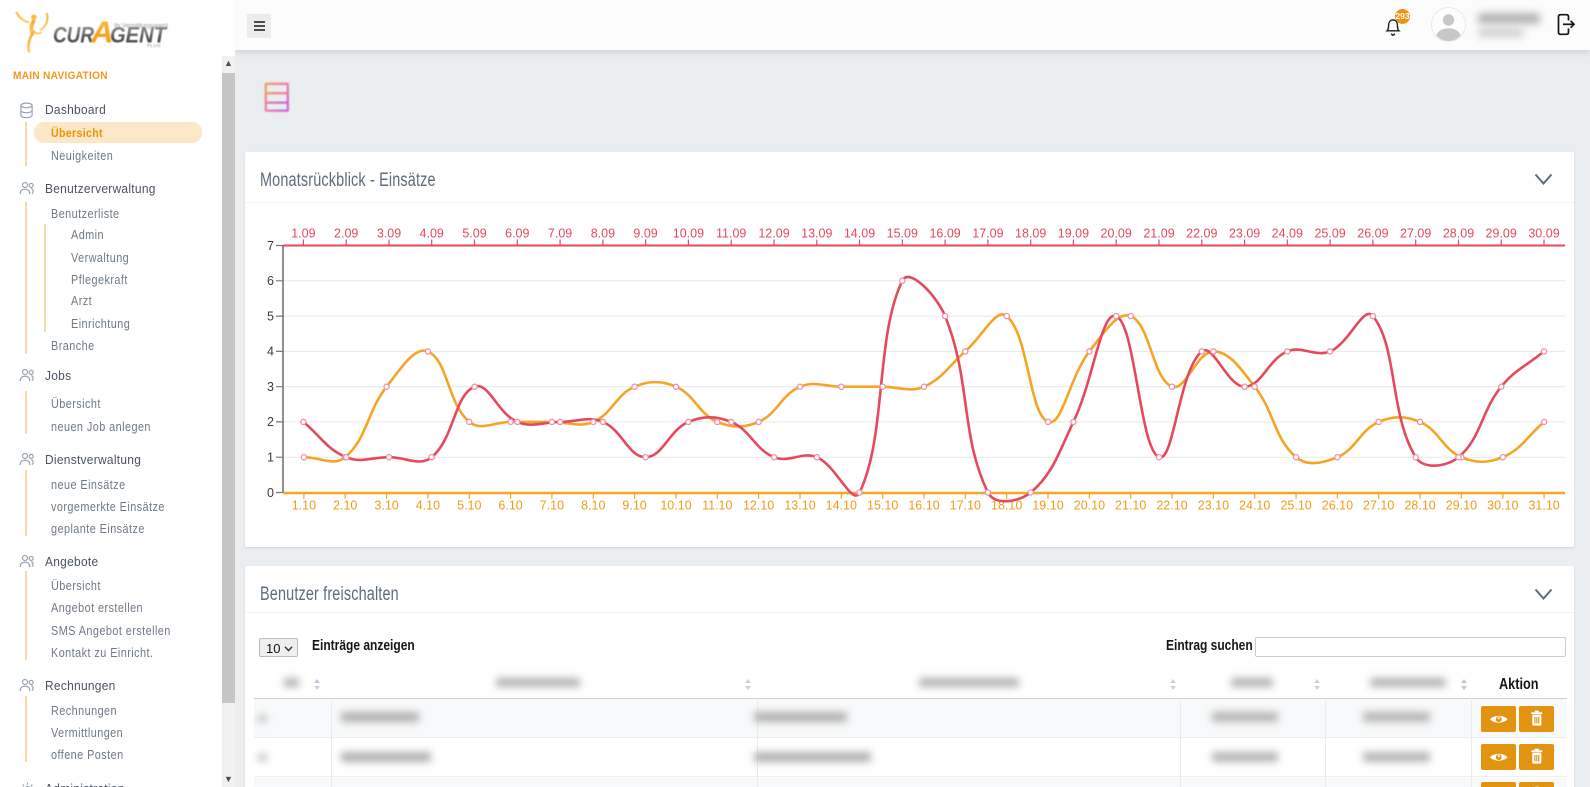  What do you see at coordinates (270, 422) in the screenshot?
I see `svg-text: 2` at bounding box center [270, 422].